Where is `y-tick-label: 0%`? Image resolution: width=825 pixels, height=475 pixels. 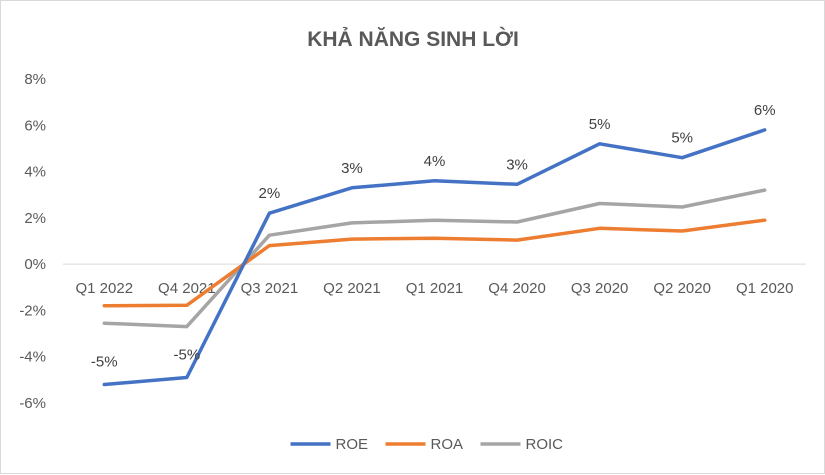
y-tick-label: 0% is located at coordinates (35, 264).